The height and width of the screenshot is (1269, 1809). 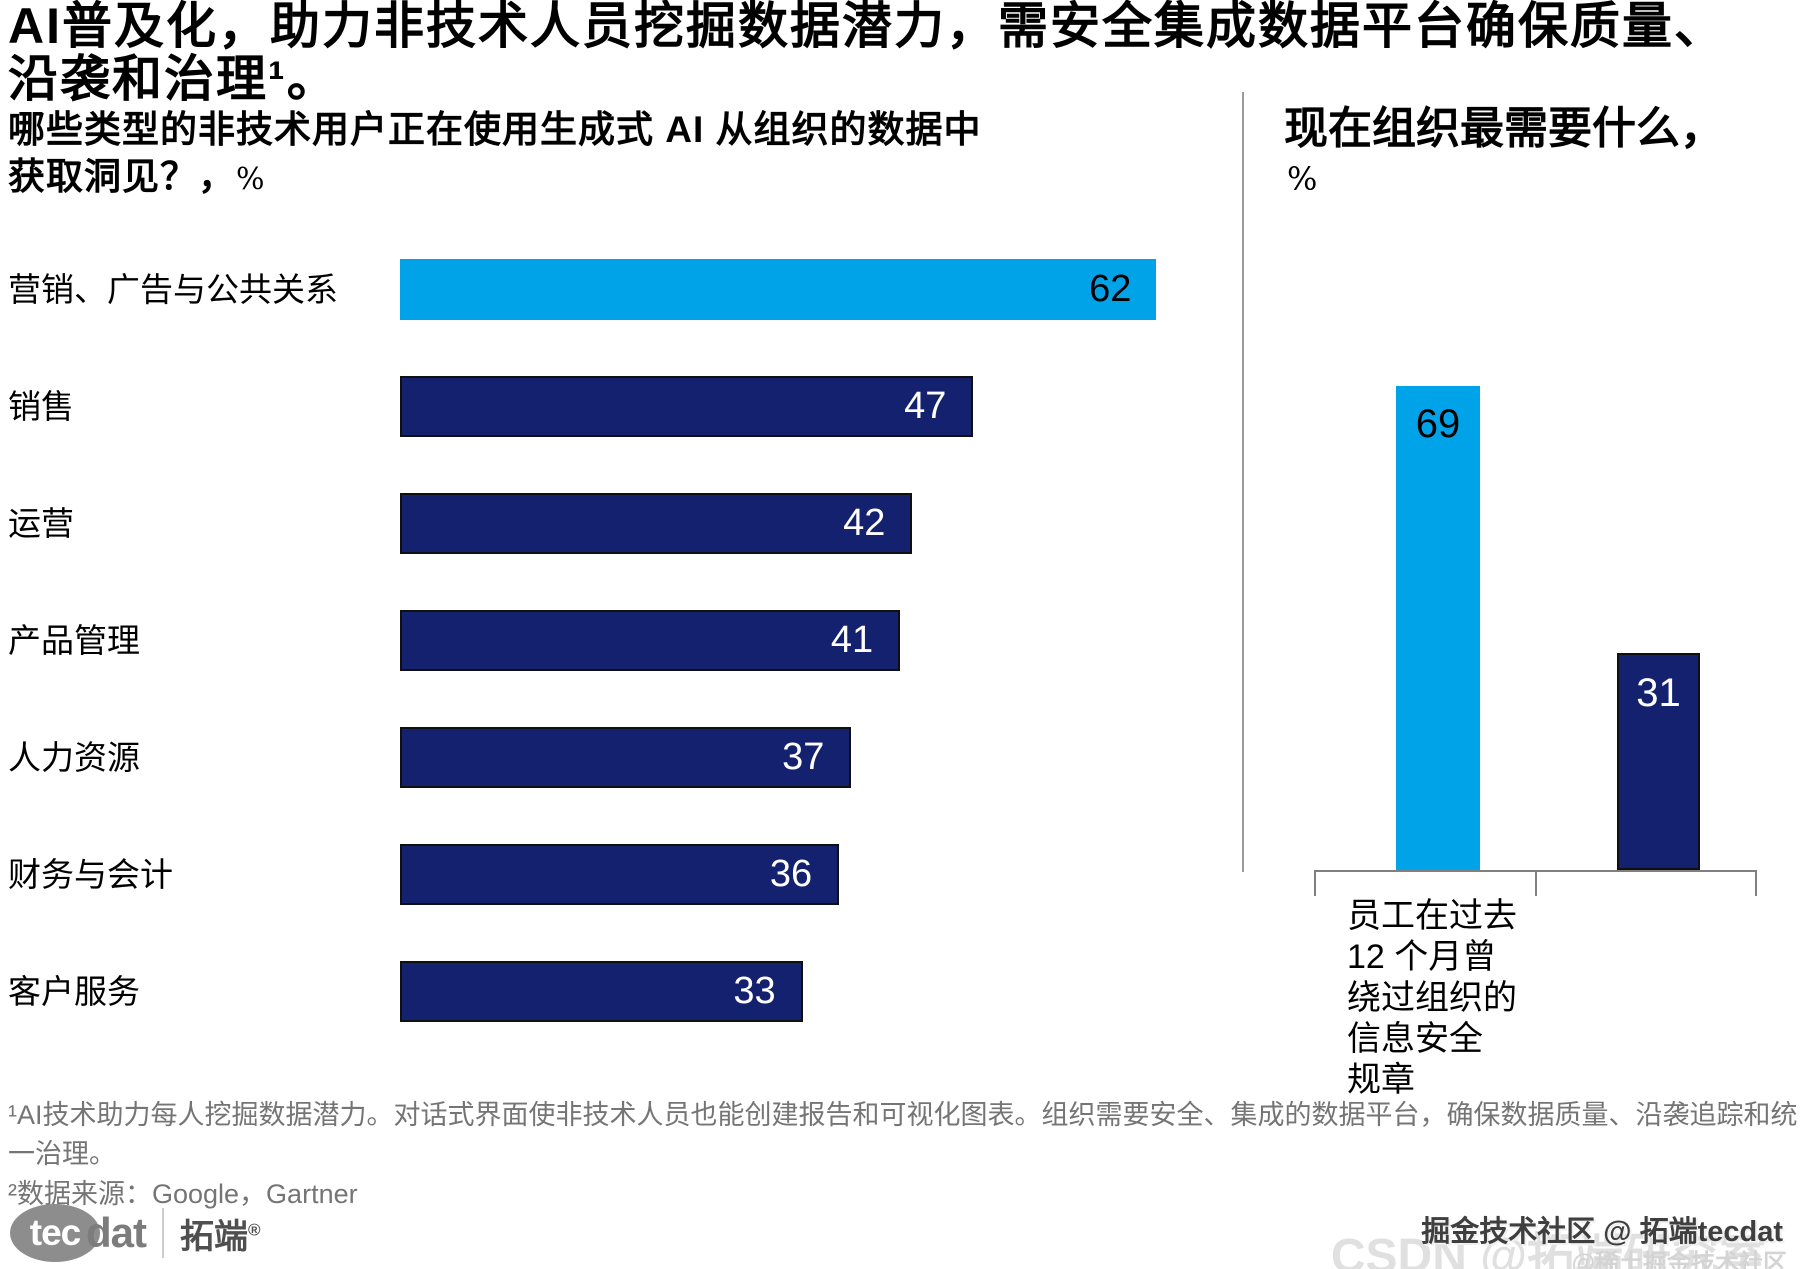 What do you see at coordinates (687, 406) in the screenshot?
I see `bar-sales: 47` at bounding box center [687, 406].